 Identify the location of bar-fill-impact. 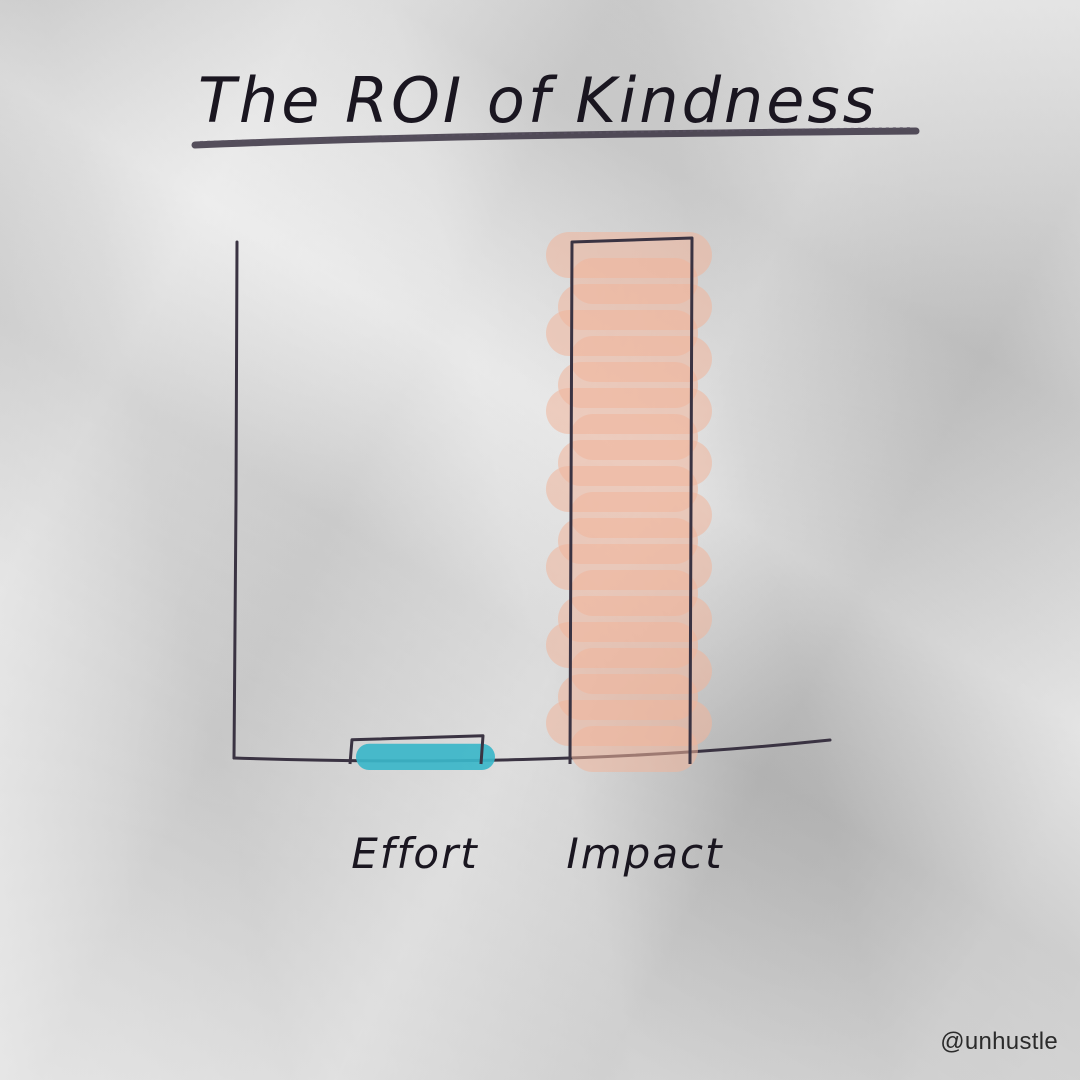
(629, 502).